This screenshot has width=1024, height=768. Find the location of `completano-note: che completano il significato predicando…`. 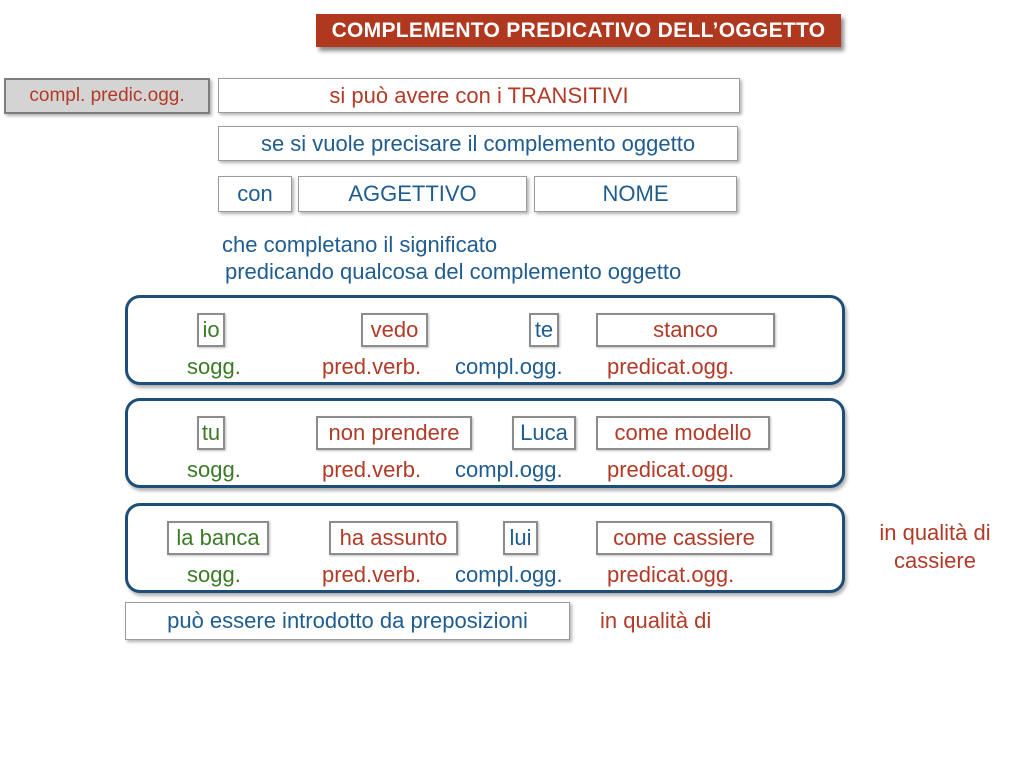

completano-note: che completano il significato predicando… is located at coordinates (451, 258).